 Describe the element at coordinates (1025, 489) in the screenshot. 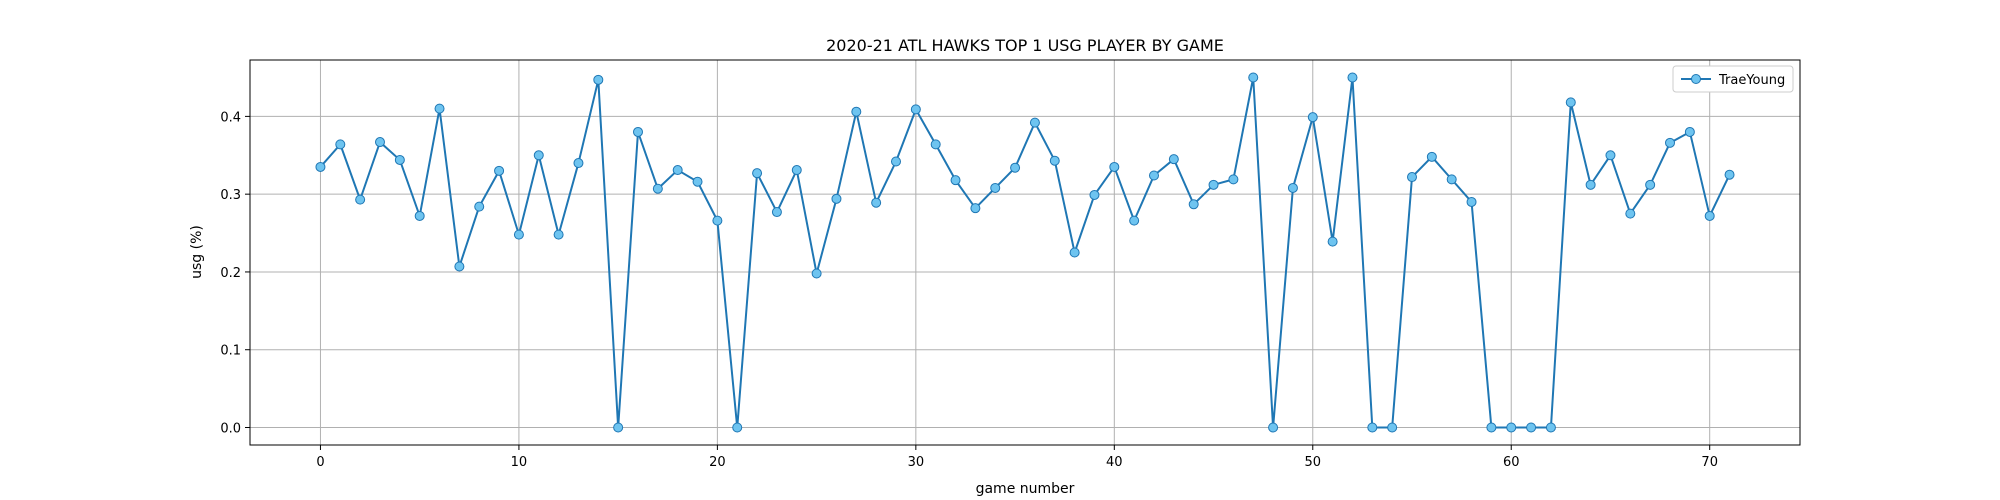

I see `x-axis-label: game number` at that location.